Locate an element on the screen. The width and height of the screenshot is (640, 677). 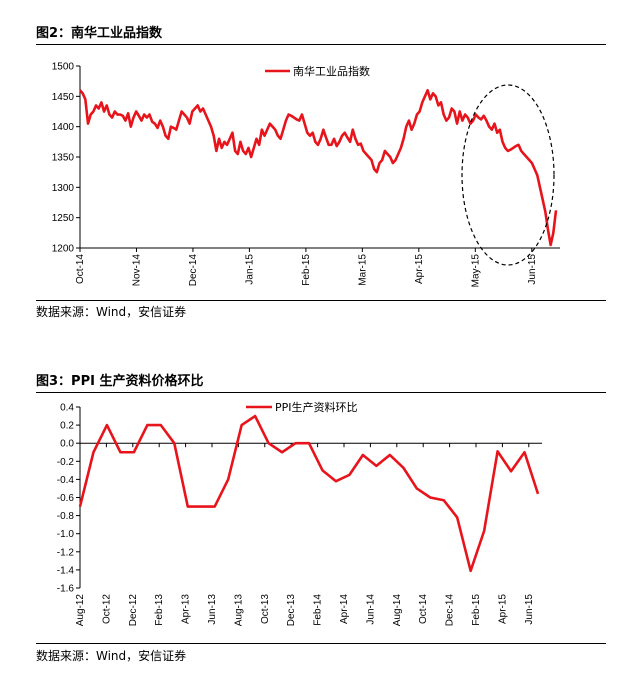
chart1-ytick-label: 1200 is located at coordinates (63, 249).